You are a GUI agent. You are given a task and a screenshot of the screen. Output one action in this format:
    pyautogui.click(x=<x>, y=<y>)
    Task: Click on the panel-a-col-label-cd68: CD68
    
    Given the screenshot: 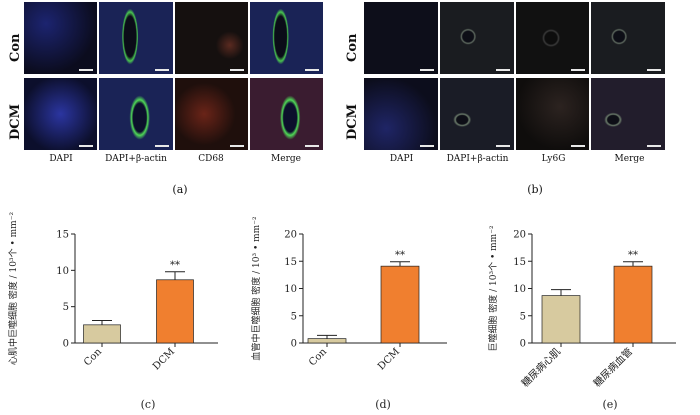 What is the action you would take?
    pyautogui.click(x=211, y=159)
    